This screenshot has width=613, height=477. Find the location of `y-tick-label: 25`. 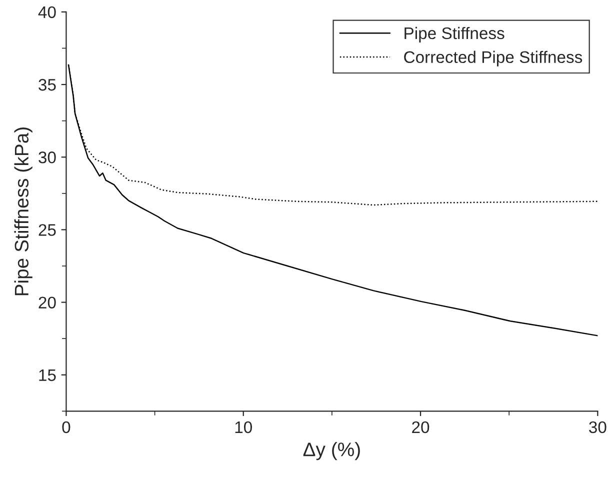

y-tick-label: 25 is located at coordinates (47, 230).